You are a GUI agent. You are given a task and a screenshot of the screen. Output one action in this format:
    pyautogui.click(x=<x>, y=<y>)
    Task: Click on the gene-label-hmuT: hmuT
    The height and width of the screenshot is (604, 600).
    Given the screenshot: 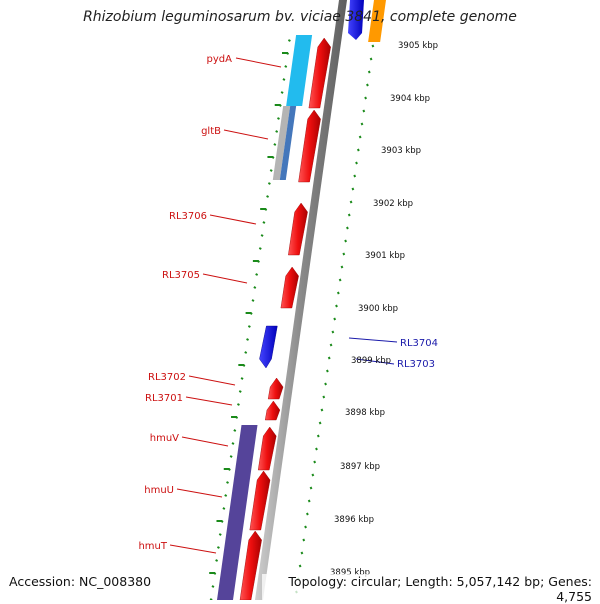 What is the action you would take?
    pyautogui.click(x=152, y=546)
    